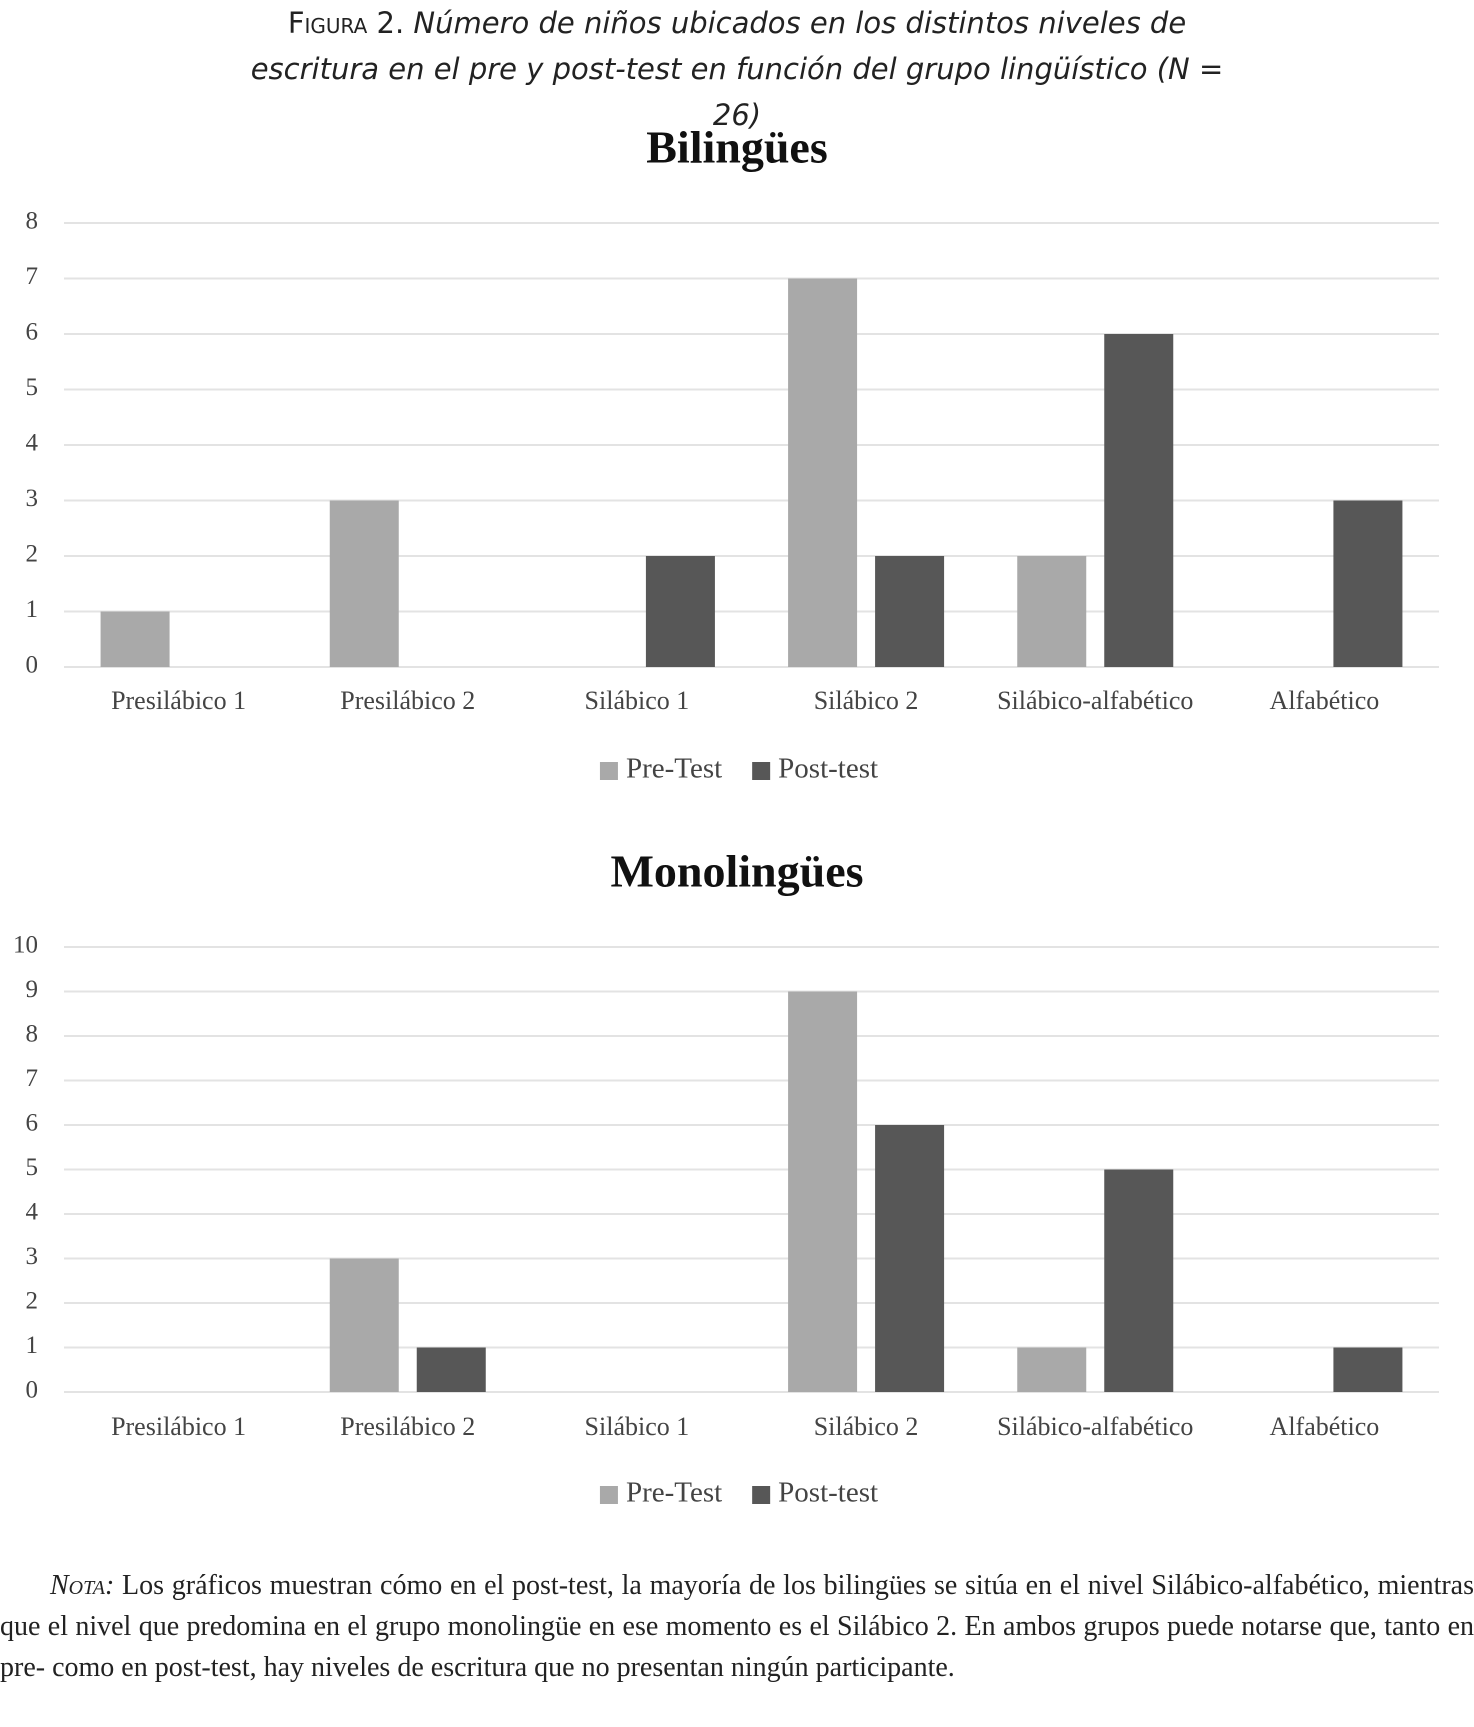 The height and width of the screenshot is (1727, 1474). Describe the element at coordinates (346, 23) in the screenshot. I see `caption-label: Figura 2.` at that location.